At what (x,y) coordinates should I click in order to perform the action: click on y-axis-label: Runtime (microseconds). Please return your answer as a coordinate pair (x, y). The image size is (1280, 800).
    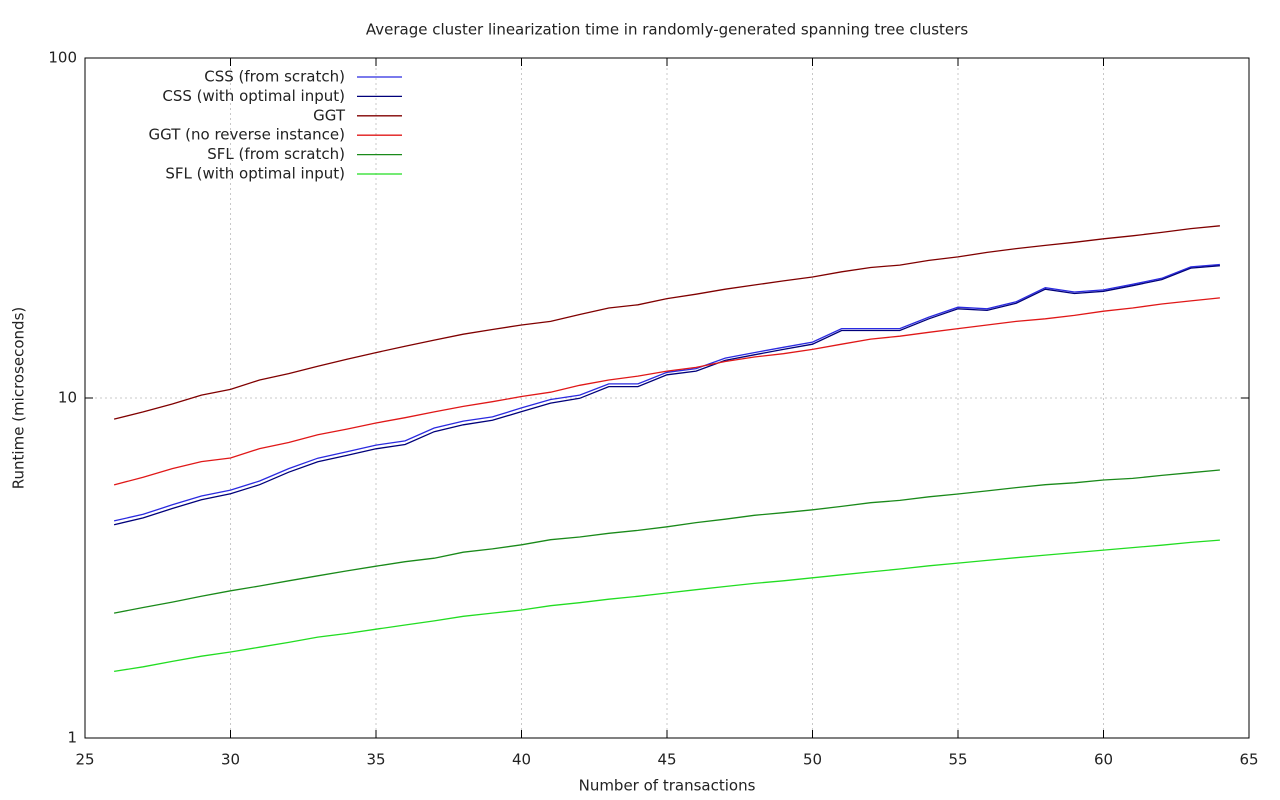
    Looking at the image, I should click on (19, 398).